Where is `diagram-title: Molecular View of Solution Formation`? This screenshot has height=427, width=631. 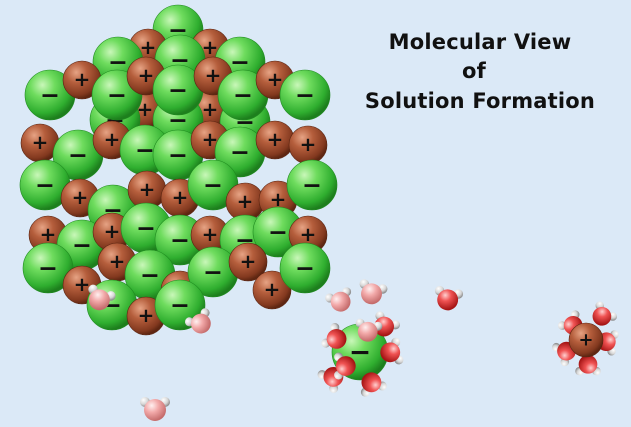
diagram-title: Molecular View of Solution Formation is located at coordinates (480, 72).